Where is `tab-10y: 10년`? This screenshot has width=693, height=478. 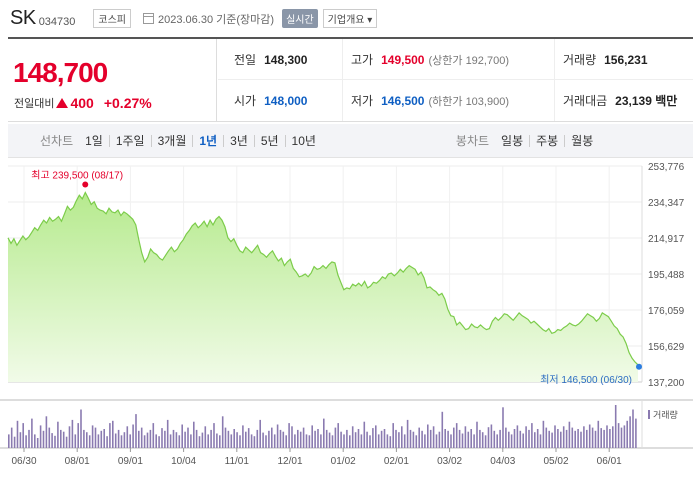
tab-10y: 10년 is located at coordinates (303, 140).